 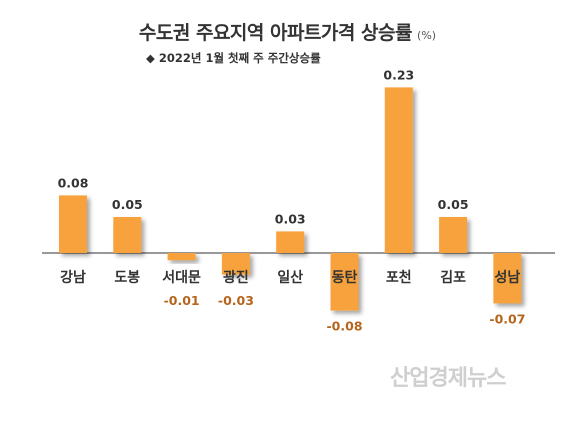 What do you see at coordinates (127, 235) in the screenshot?
I see `bar-도봉` at bounding box center [127, 235].